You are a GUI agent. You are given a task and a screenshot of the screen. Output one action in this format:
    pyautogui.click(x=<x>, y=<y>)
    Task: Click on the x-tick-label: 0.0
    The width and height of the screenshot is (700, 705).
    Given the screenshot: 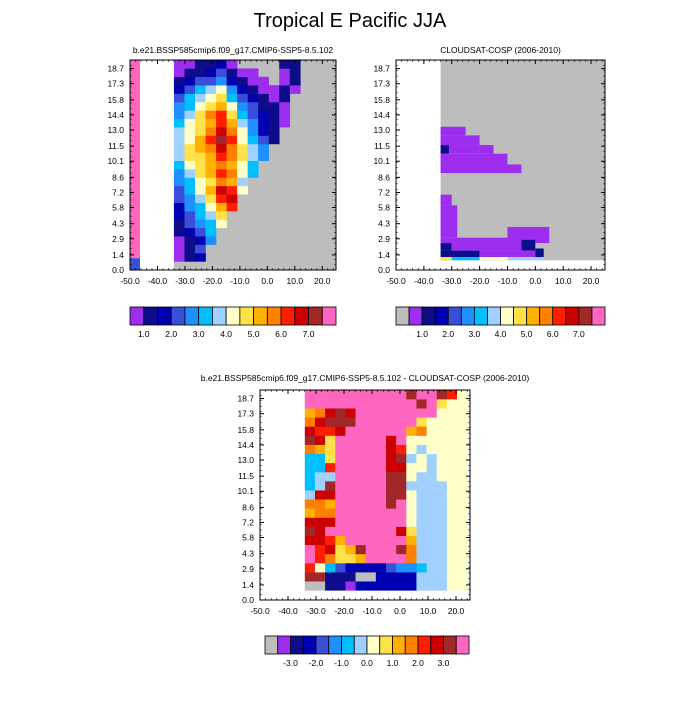 What is the action you would take?
    pyautogui.click(x=267, y=281)
    